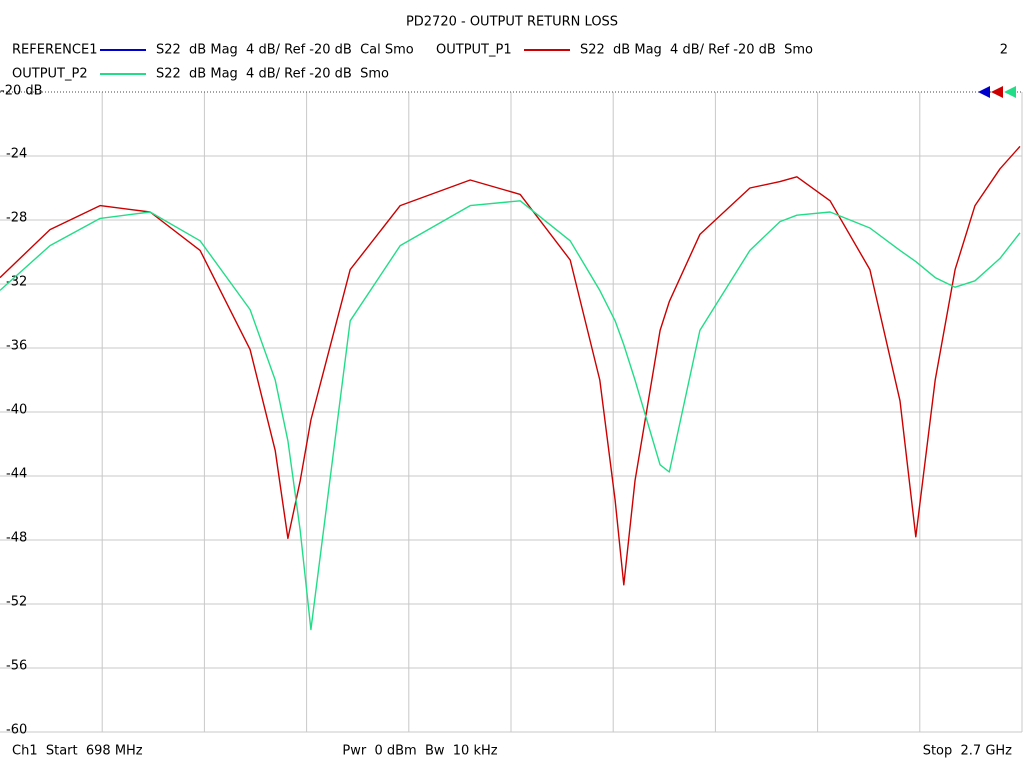 This screenshot has width=1024, height=768. Describe the element at coordinates (77, 751) in the screenshot. I see `footer-start: Ch1 Start 698 MHz` at that location.